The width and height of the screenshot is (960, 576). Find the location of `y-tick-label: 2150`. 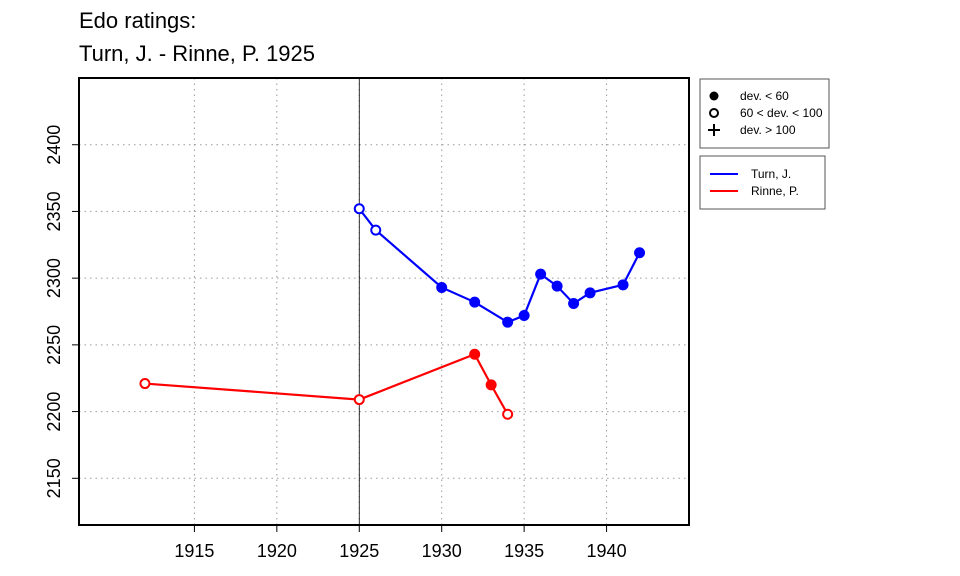

y-tick-label: 2150 is located at coordinates (54, 478).